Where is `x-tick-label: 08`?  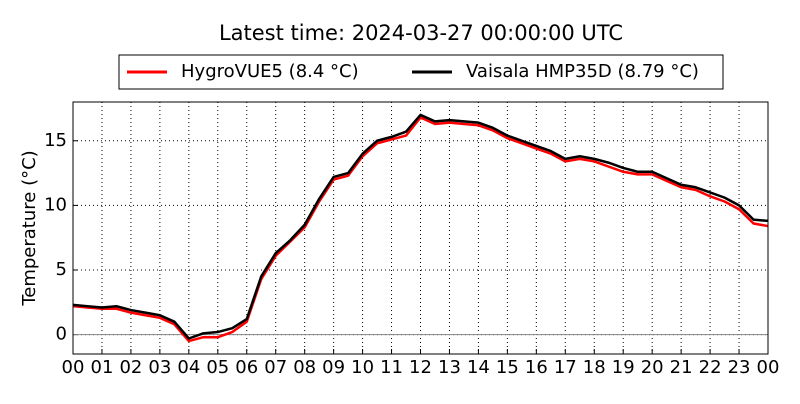
x-tick-label: 08 is located at coordinates (304, 367).